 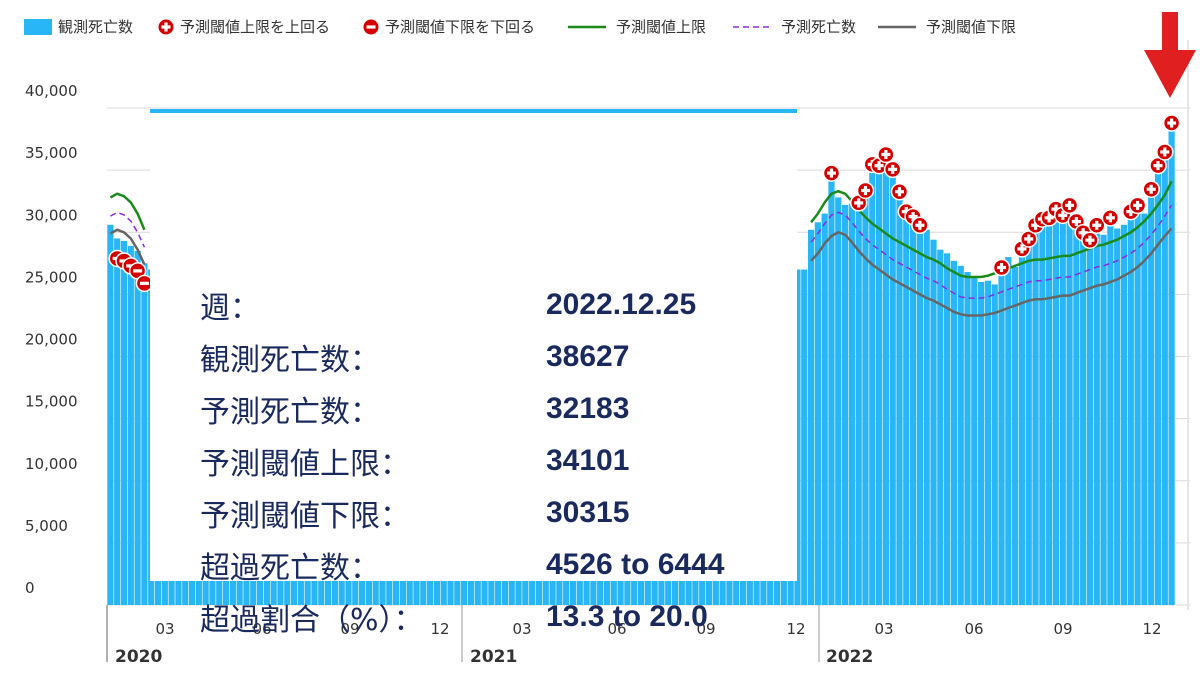 What do you see at coordinates (38, 27) in the screenshot?
I see `legend-swatch` at bounding box center [38, 27].